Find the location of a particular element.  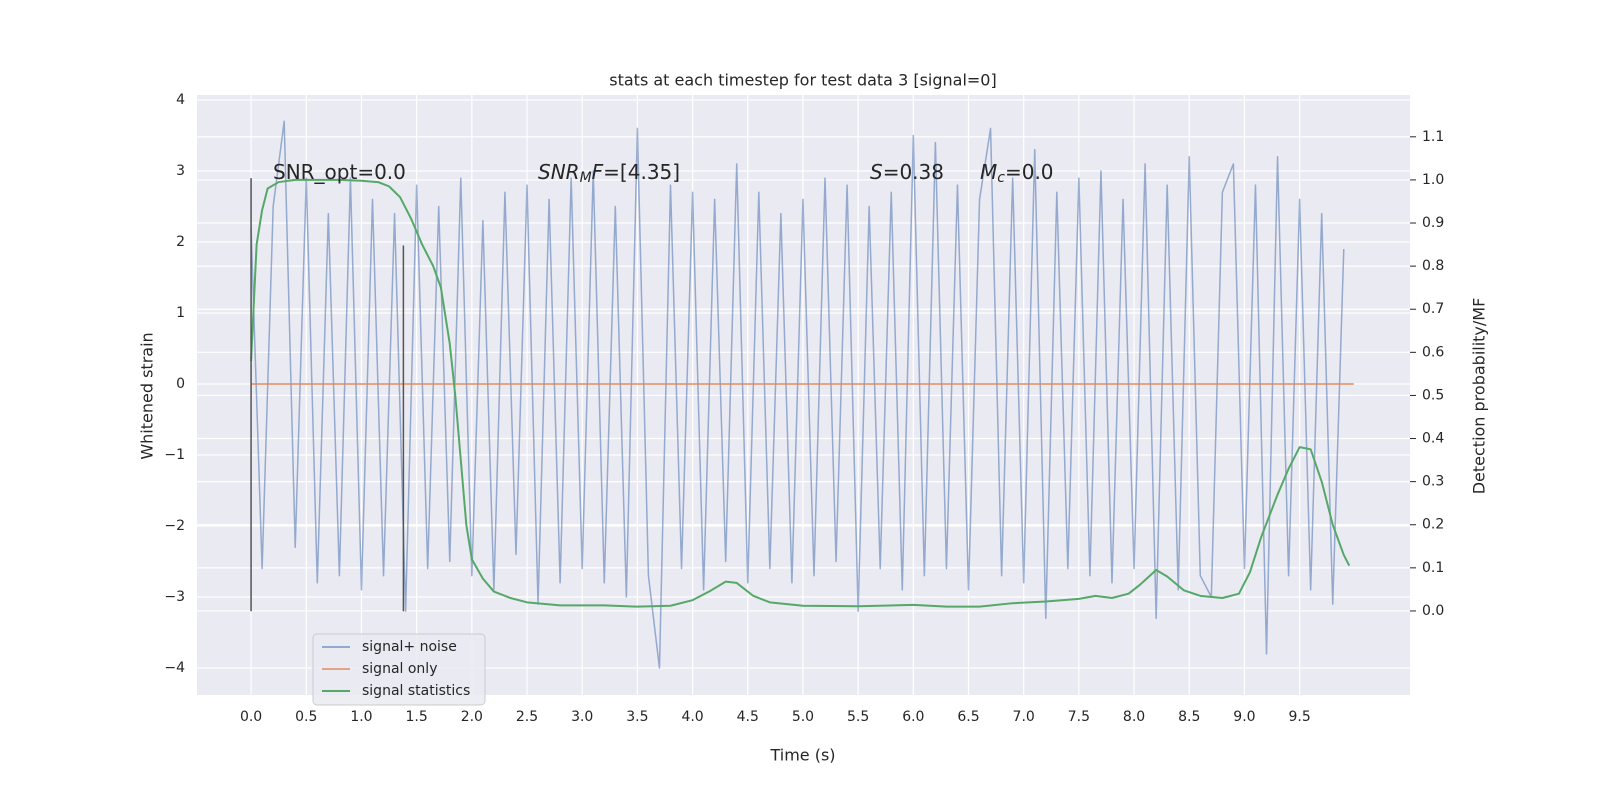

y2-tick-label: 0.3 is located at coordinates (1433, 482).